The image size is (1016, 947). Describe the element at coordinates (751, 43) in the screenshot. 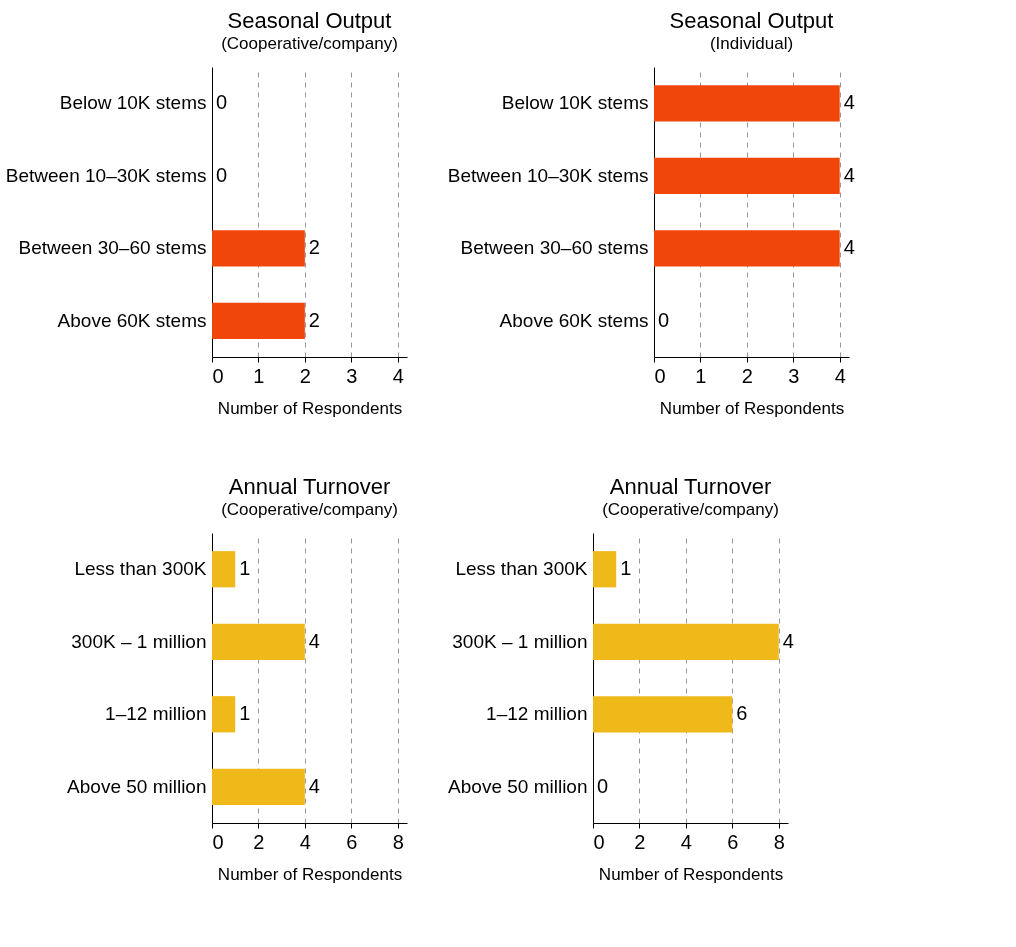

I see `chart-subtitle: (Individual)` at that location.